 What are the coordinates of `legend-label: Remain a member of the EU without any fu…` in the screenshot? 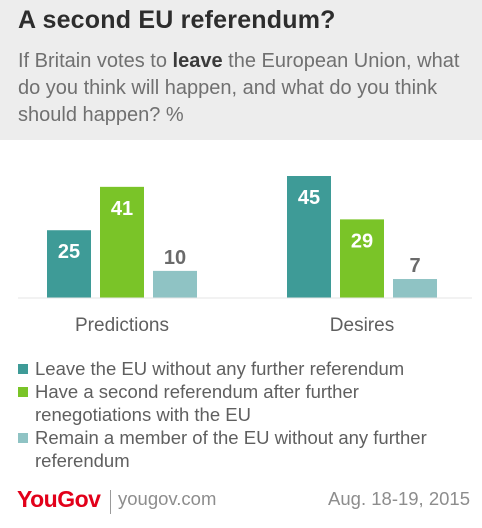 It's located at (231, 449).